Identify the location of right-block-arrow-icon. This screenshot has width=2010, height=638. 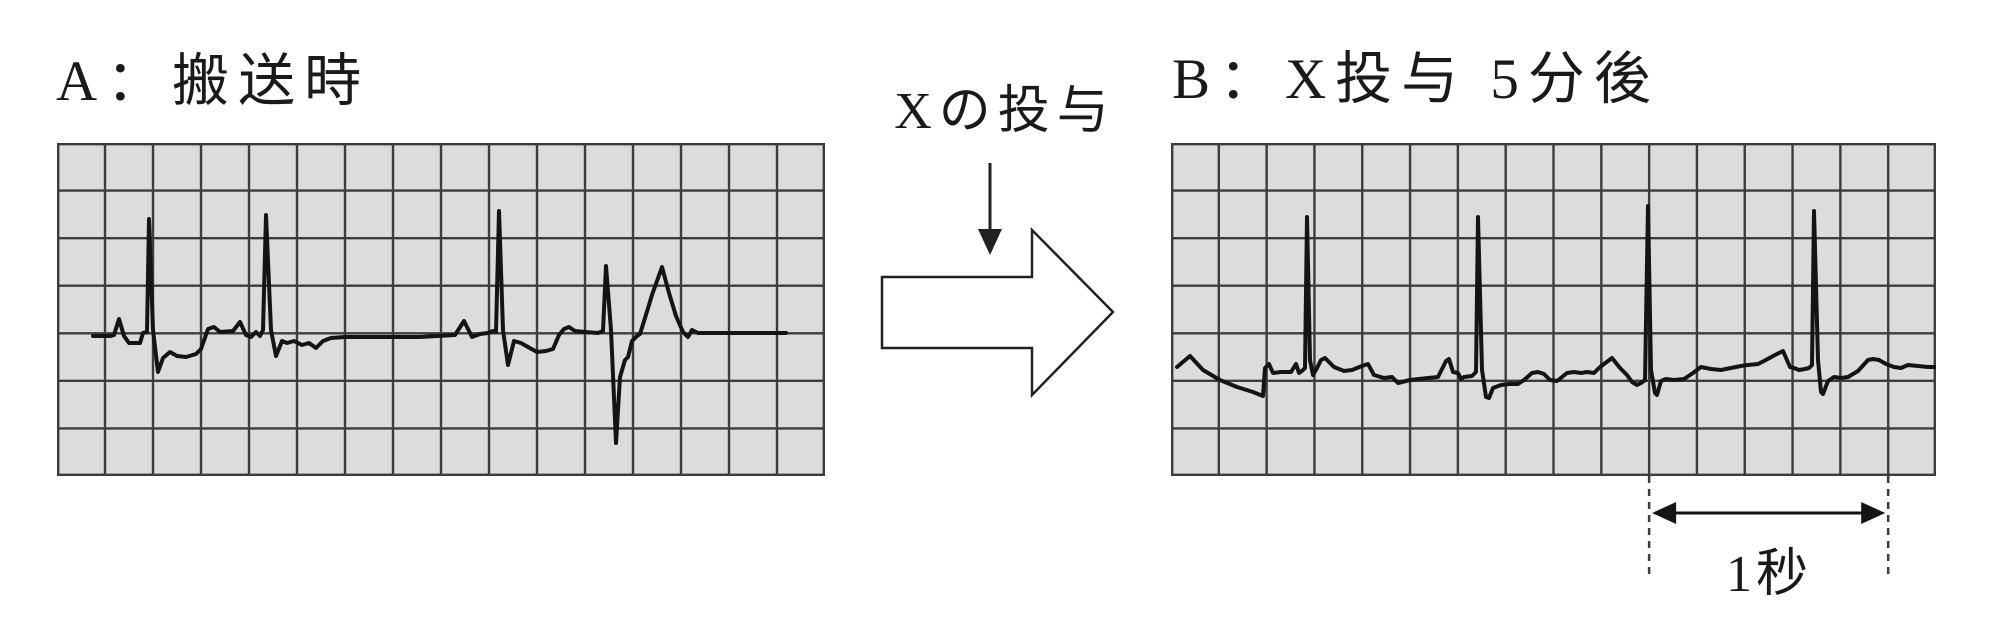
(997, 312).